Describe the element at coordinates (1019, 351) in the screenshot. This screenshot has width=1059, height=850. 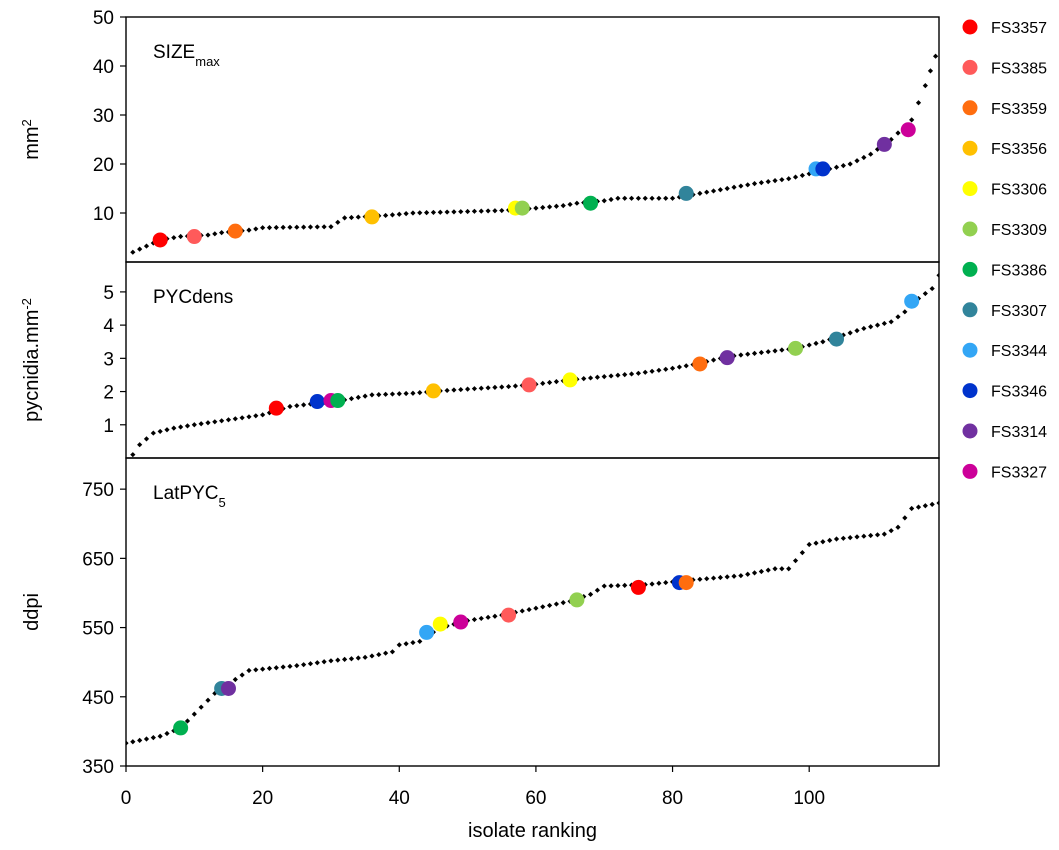
I see `legend-label: FS3344` at that location.